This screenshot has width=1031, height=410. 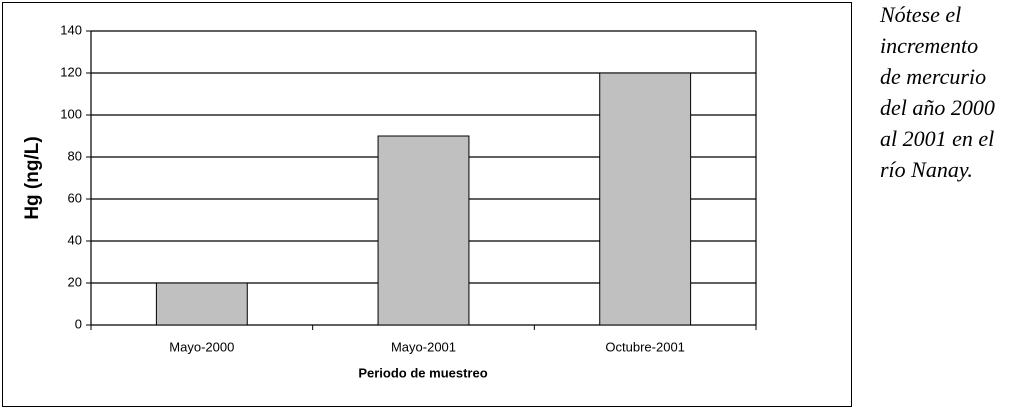 What do you see at coordinates (32, 177) in the screenshot?
I see `y-axis-label: Hg (ng/L)` at bounding box center [32, 177].